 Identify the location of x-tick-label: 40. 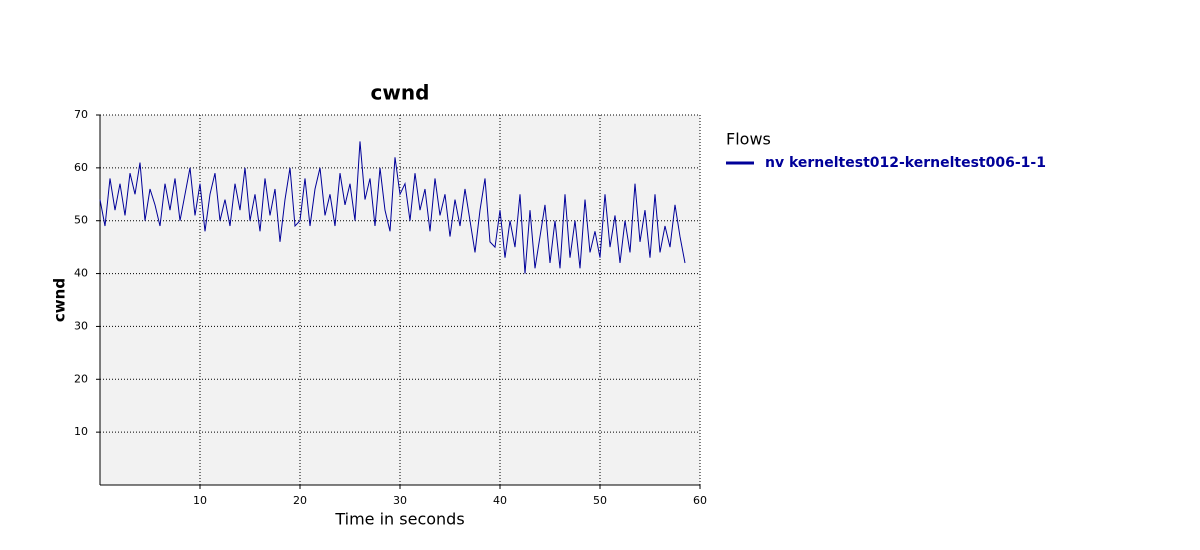
(500, 500).